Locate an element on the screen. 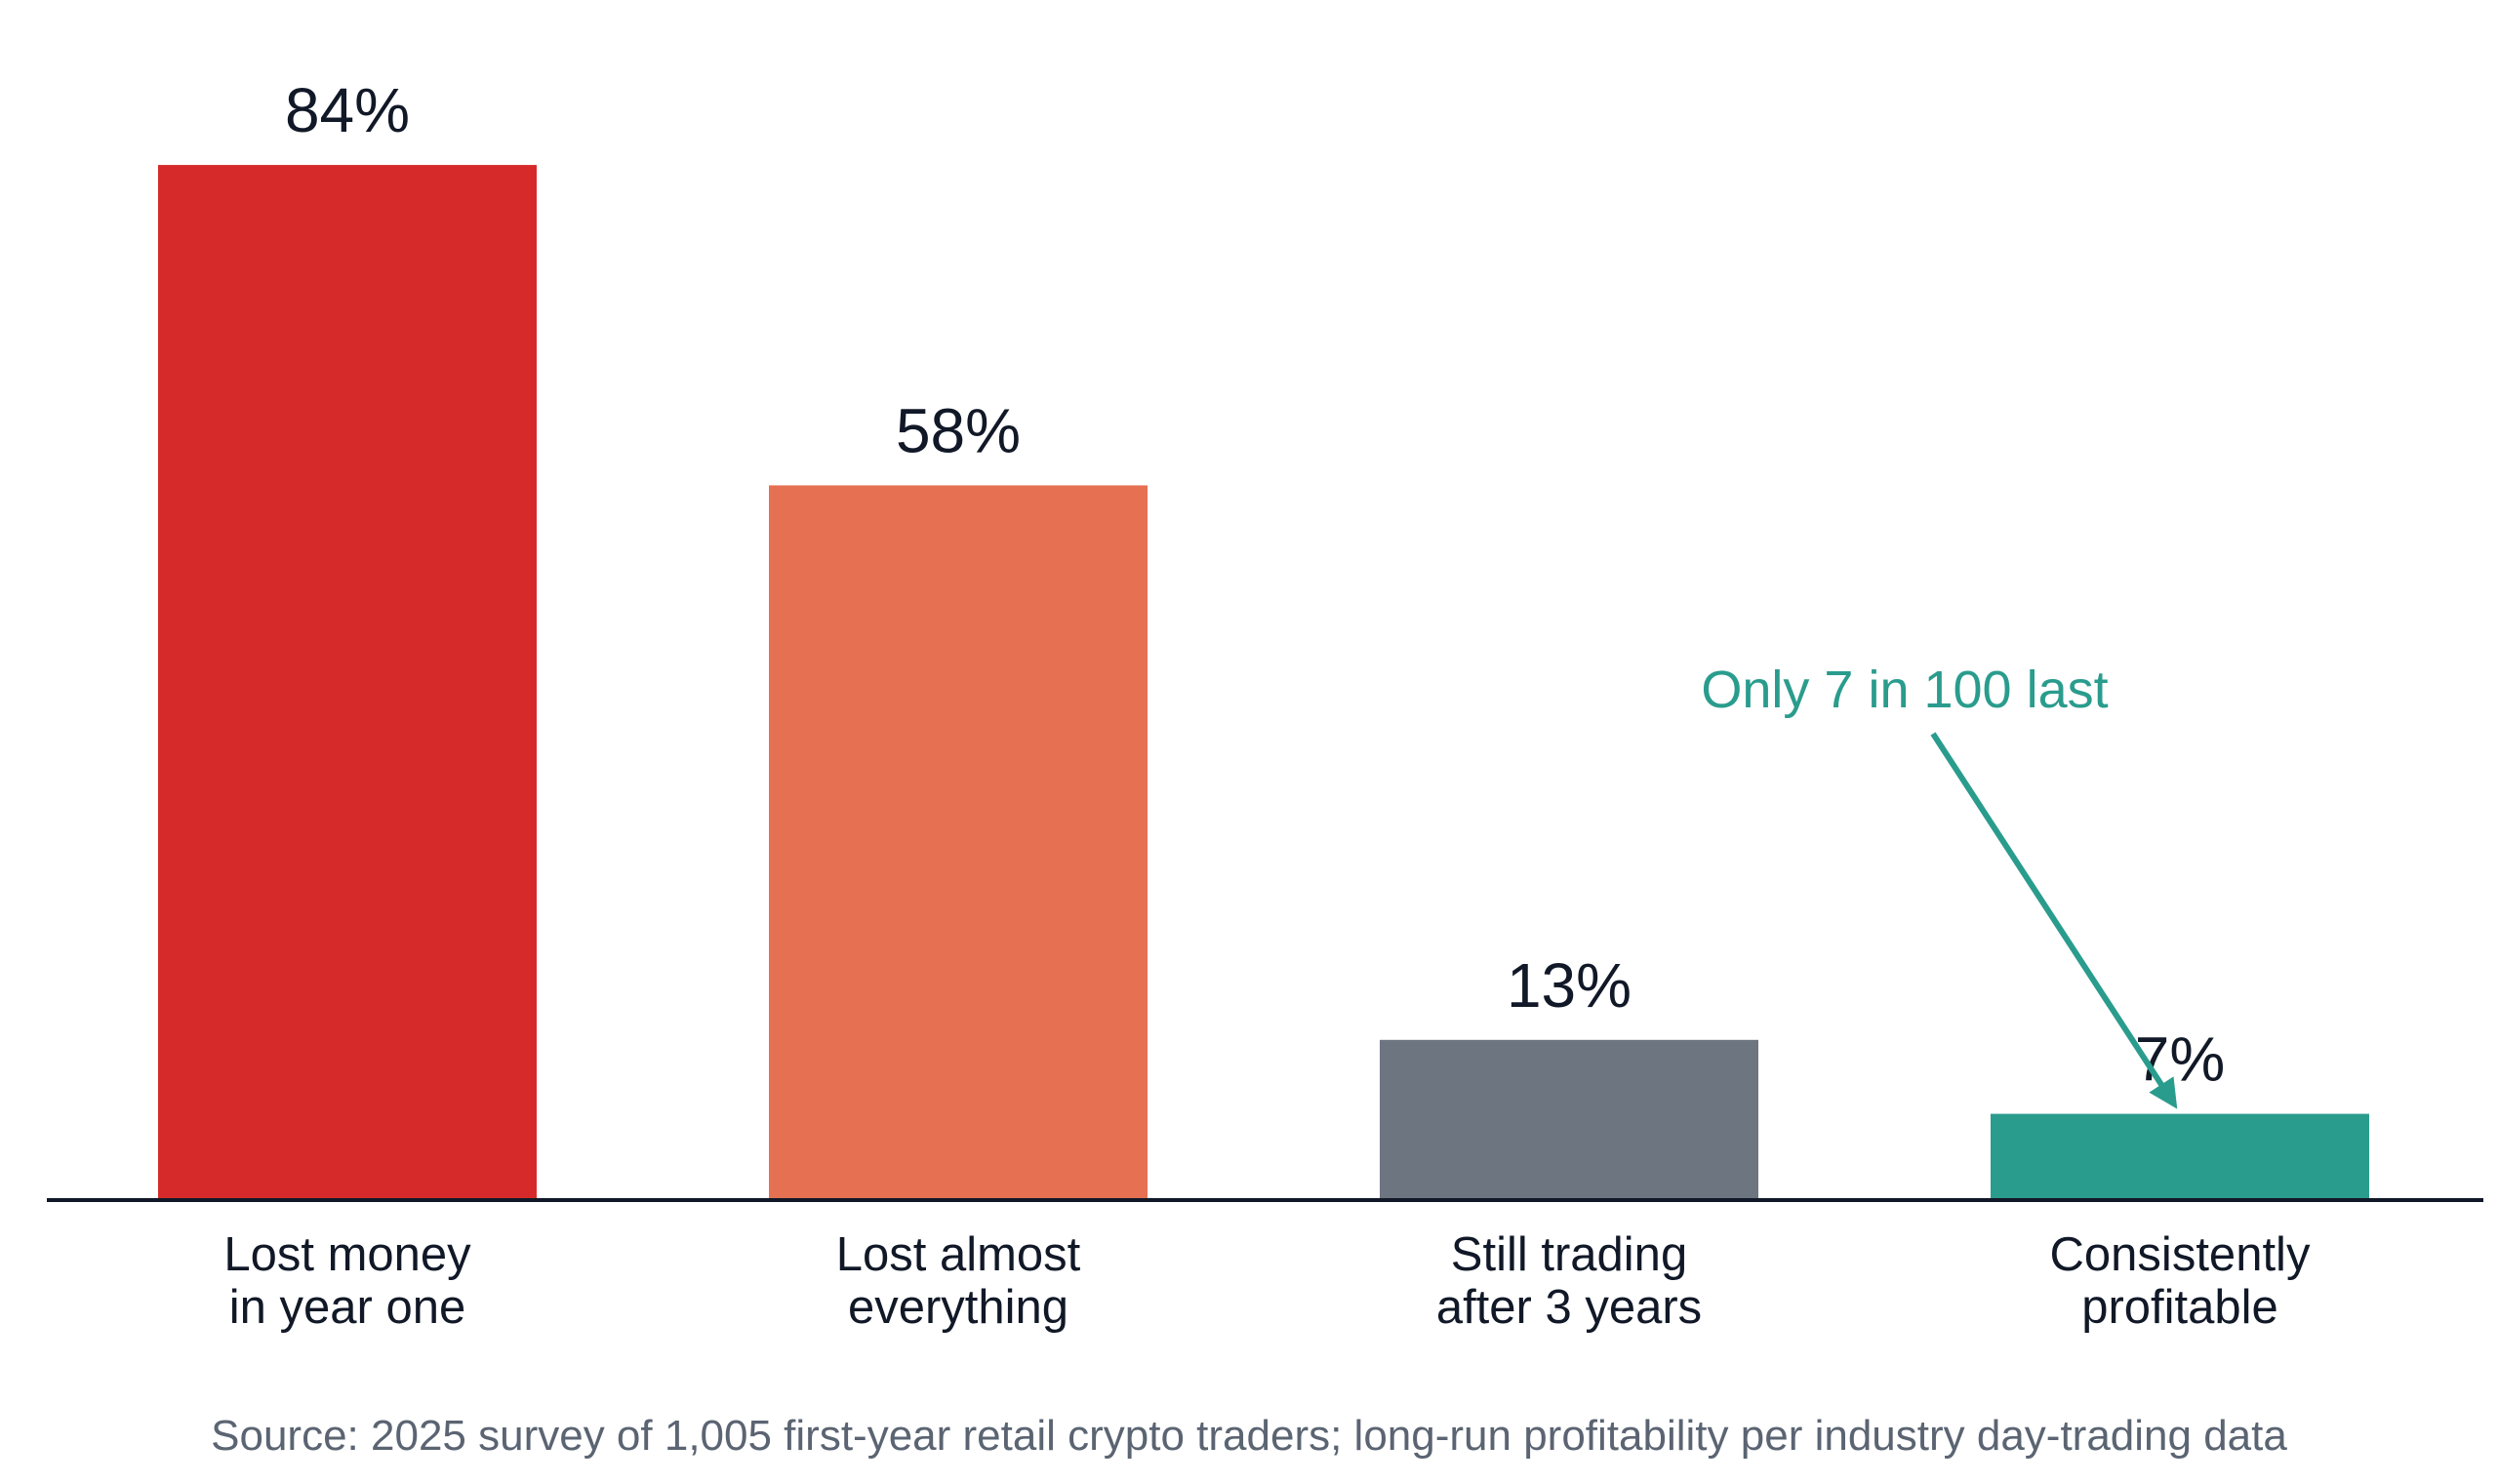  value-label-1: 84% is located at coordinates (347, 110).